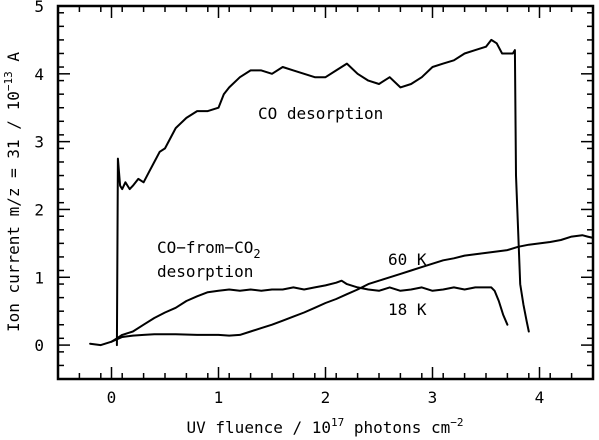 The image size is (599, 440). Describe the element at coordinates (540, 397) in the screenshot. I see `x-tick-label: 4` at that location.